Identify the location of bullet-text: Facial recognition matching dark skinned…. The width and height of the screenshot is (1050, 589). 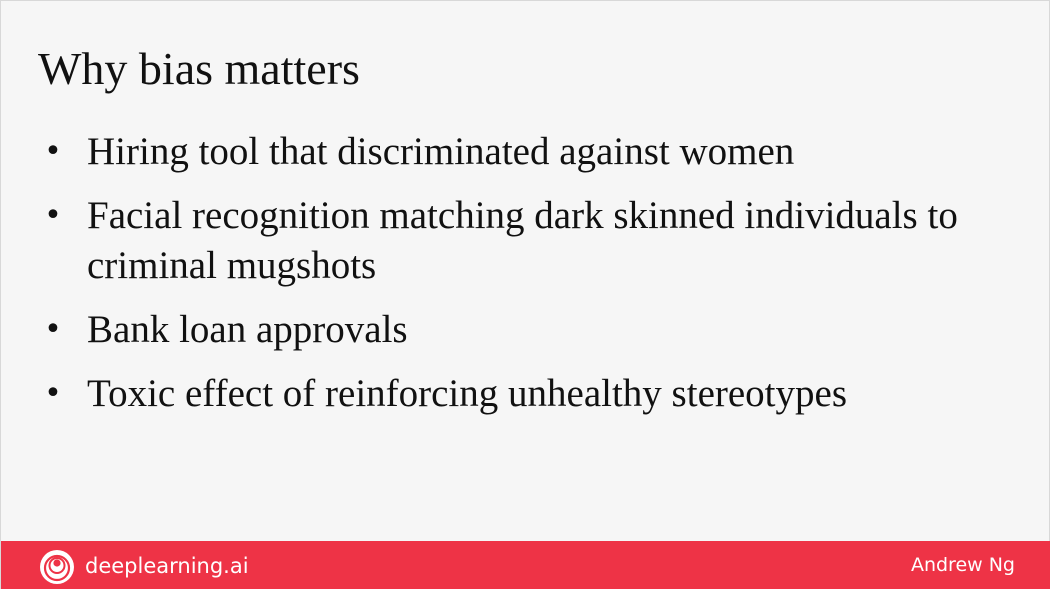
(522, 240).